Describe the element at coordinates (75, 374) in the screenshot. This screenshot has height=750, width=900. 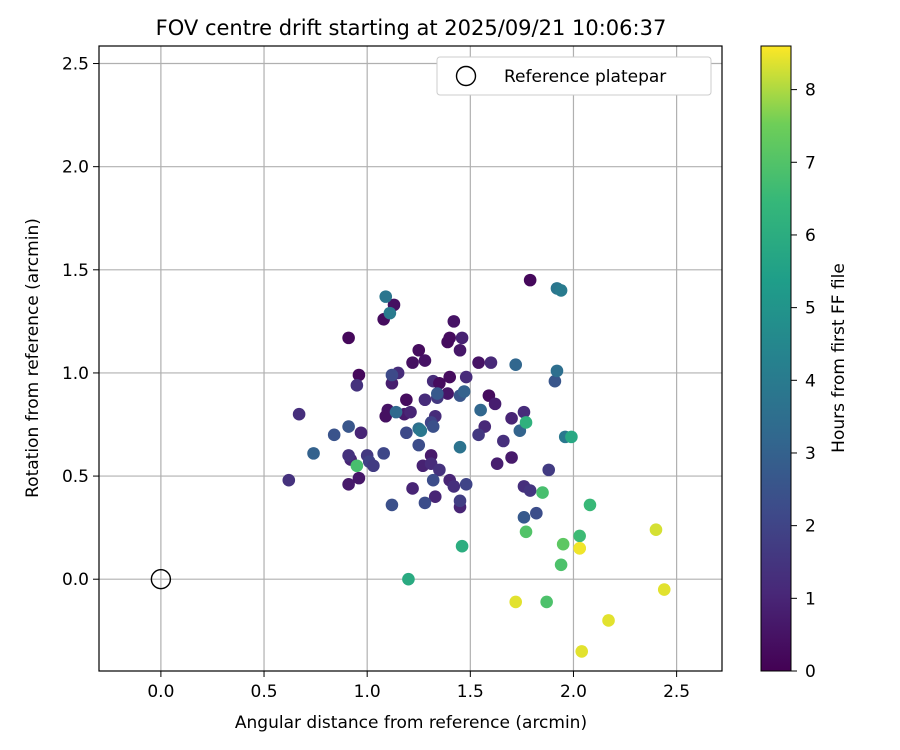
I see `y-tick-label: 1.0` at that location.